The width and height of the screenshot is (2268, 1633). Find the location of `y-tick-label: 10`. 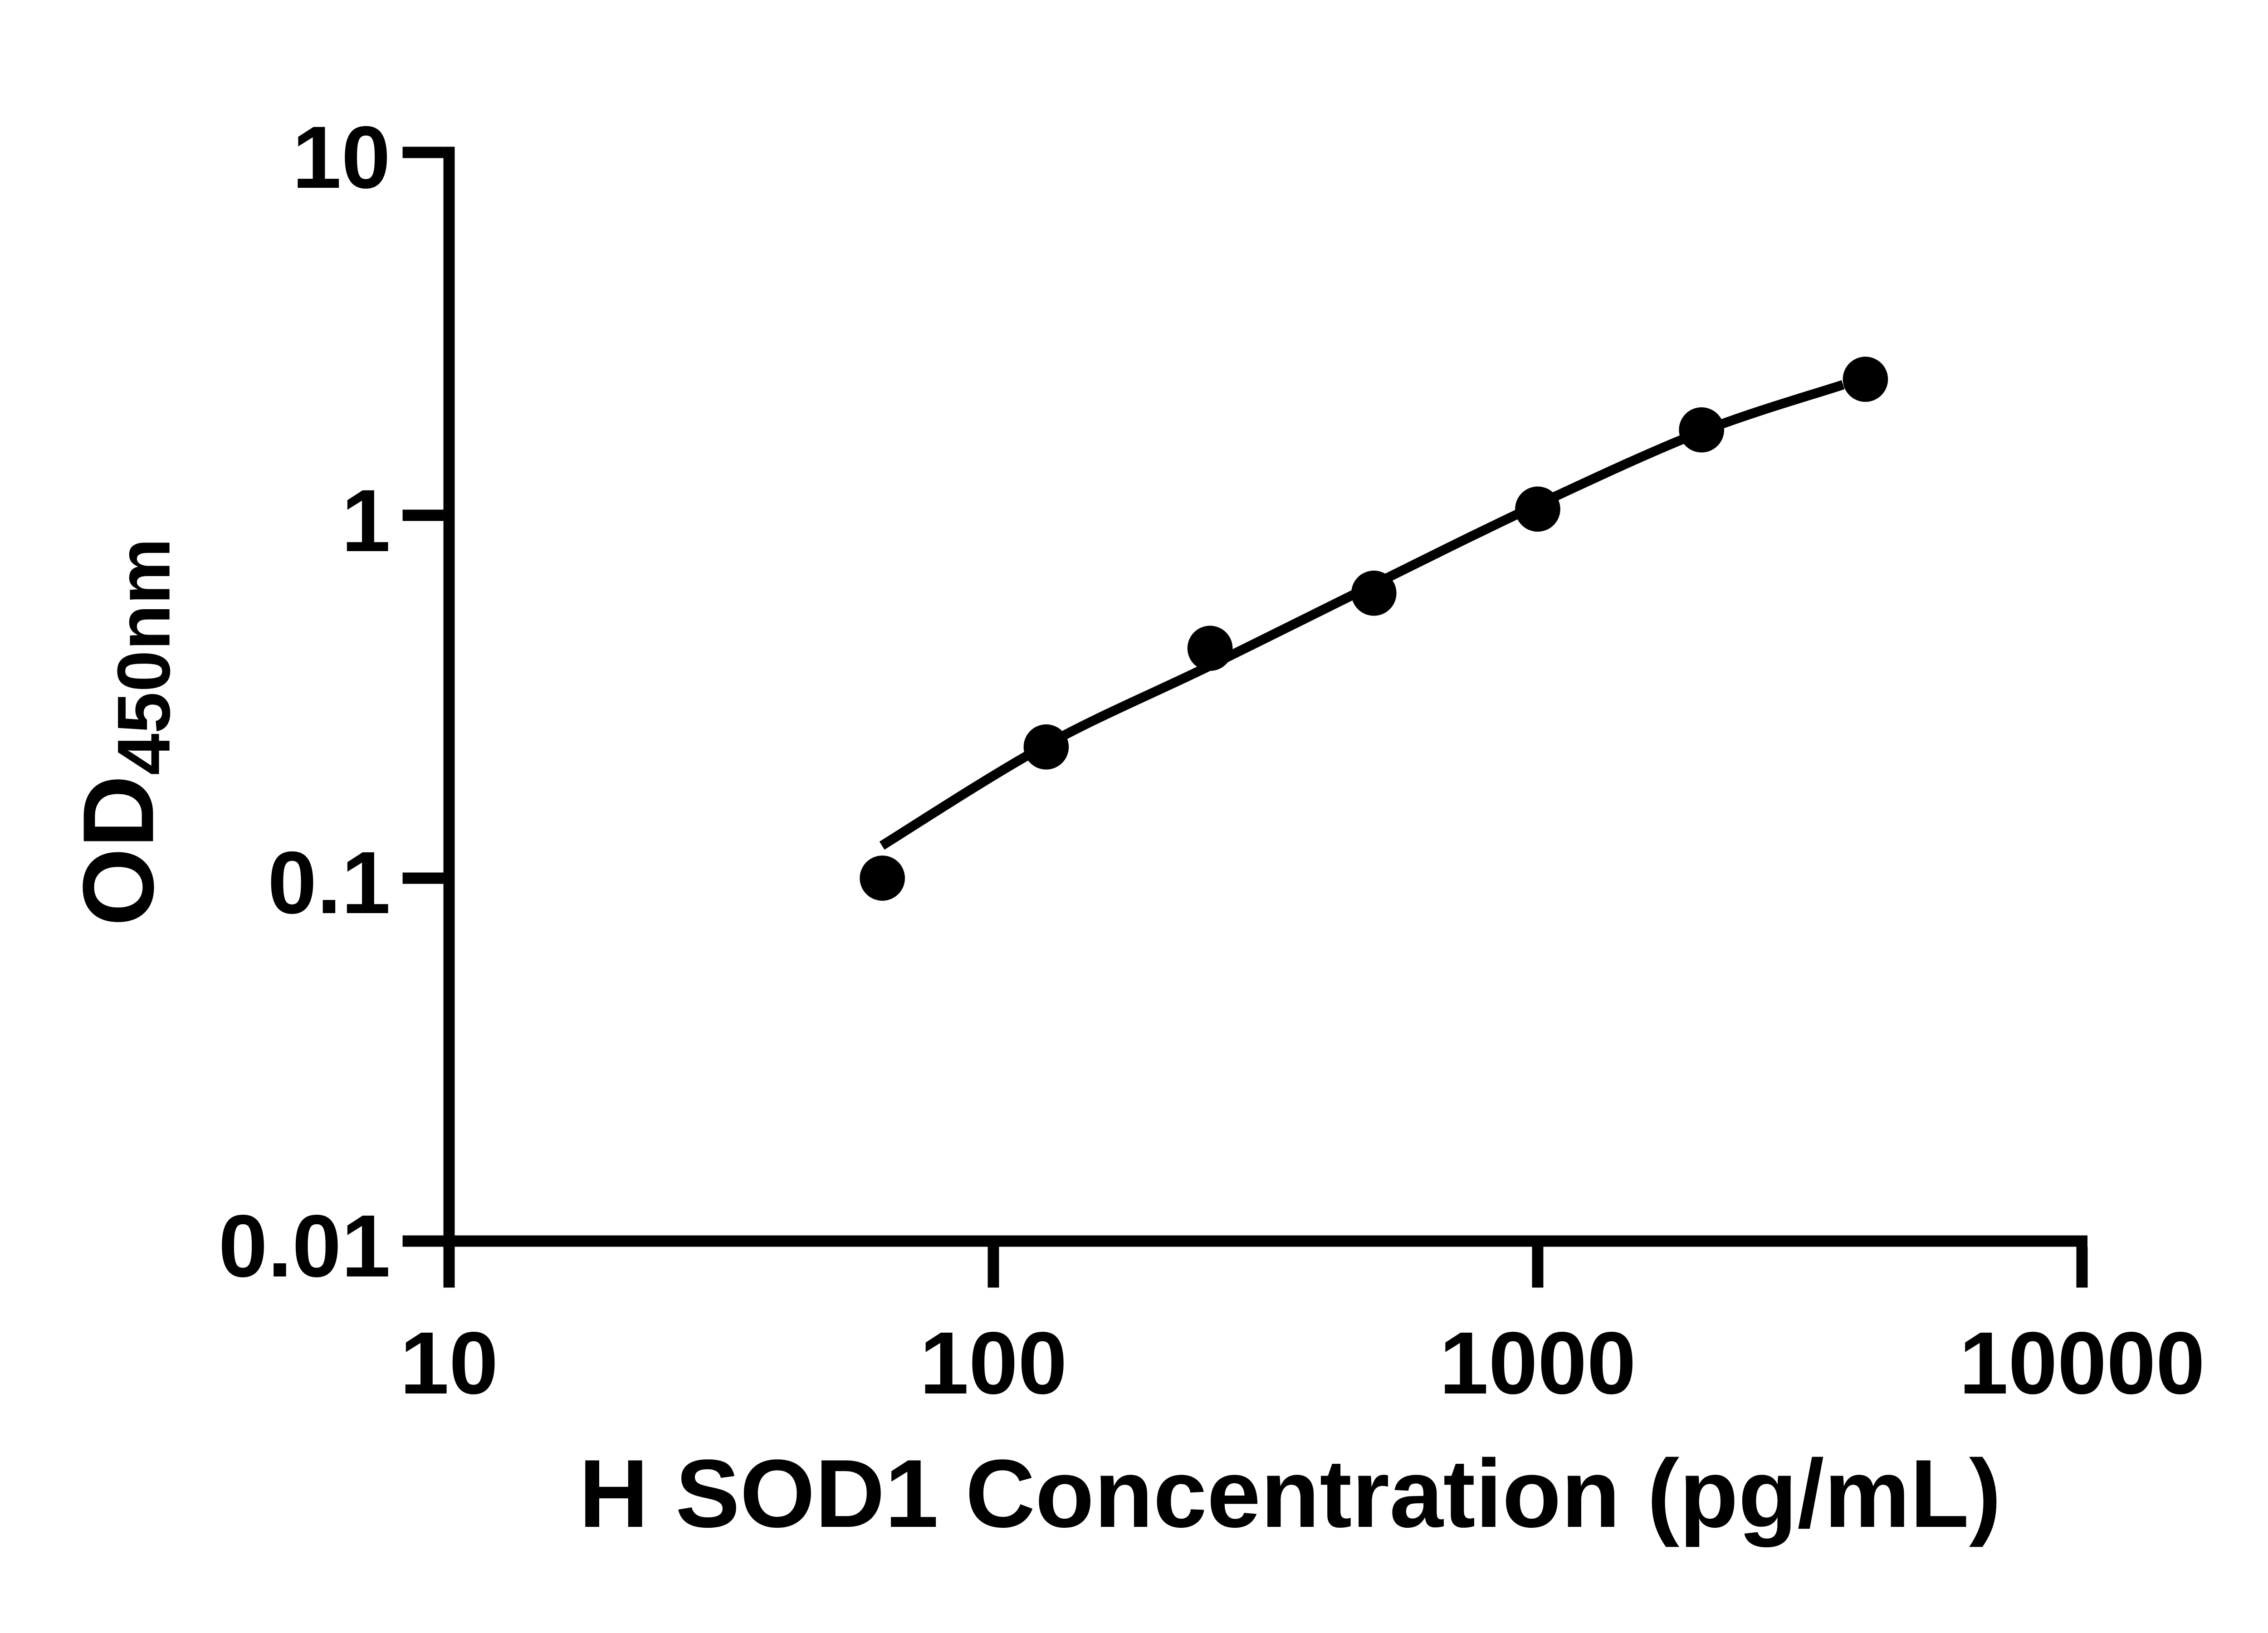

y-tick-label: 10 is located at coordinates (341, 157).